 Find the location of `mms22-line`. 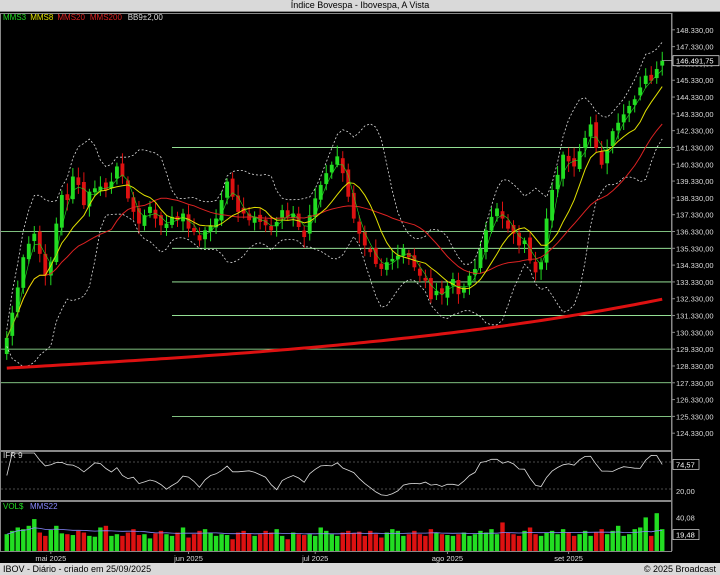

mms22-line is located at coordinates (334, 531).